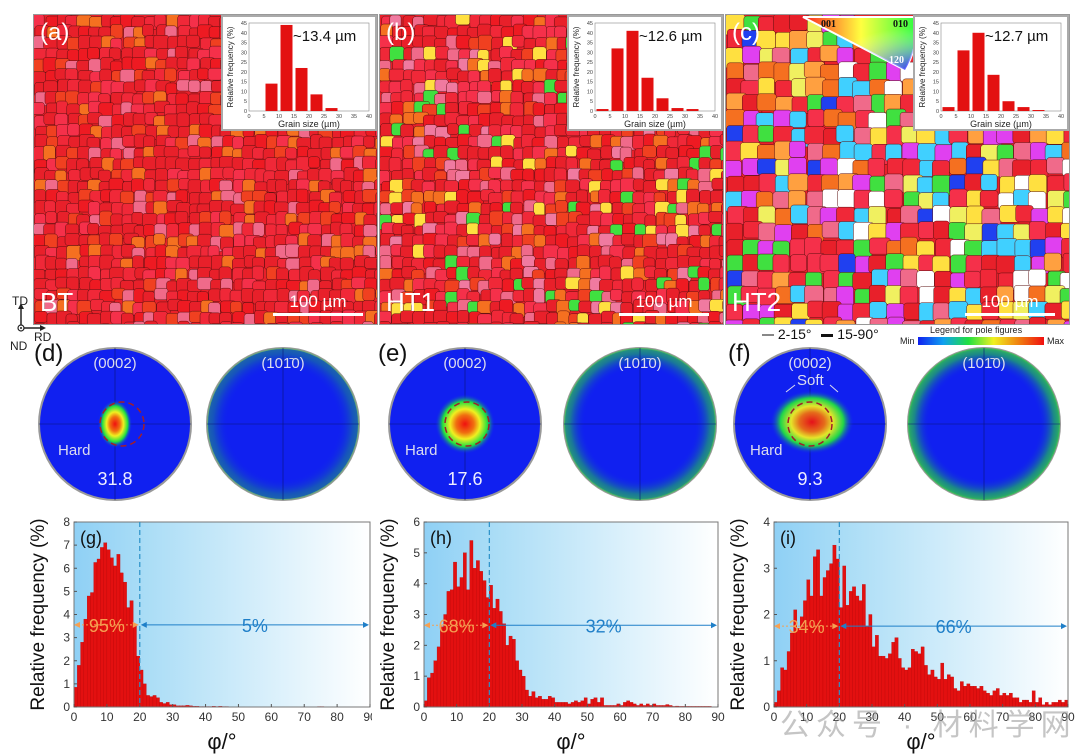 The image size is (1080, 756). I want to click on panel-label: (h), so click(441, 538).